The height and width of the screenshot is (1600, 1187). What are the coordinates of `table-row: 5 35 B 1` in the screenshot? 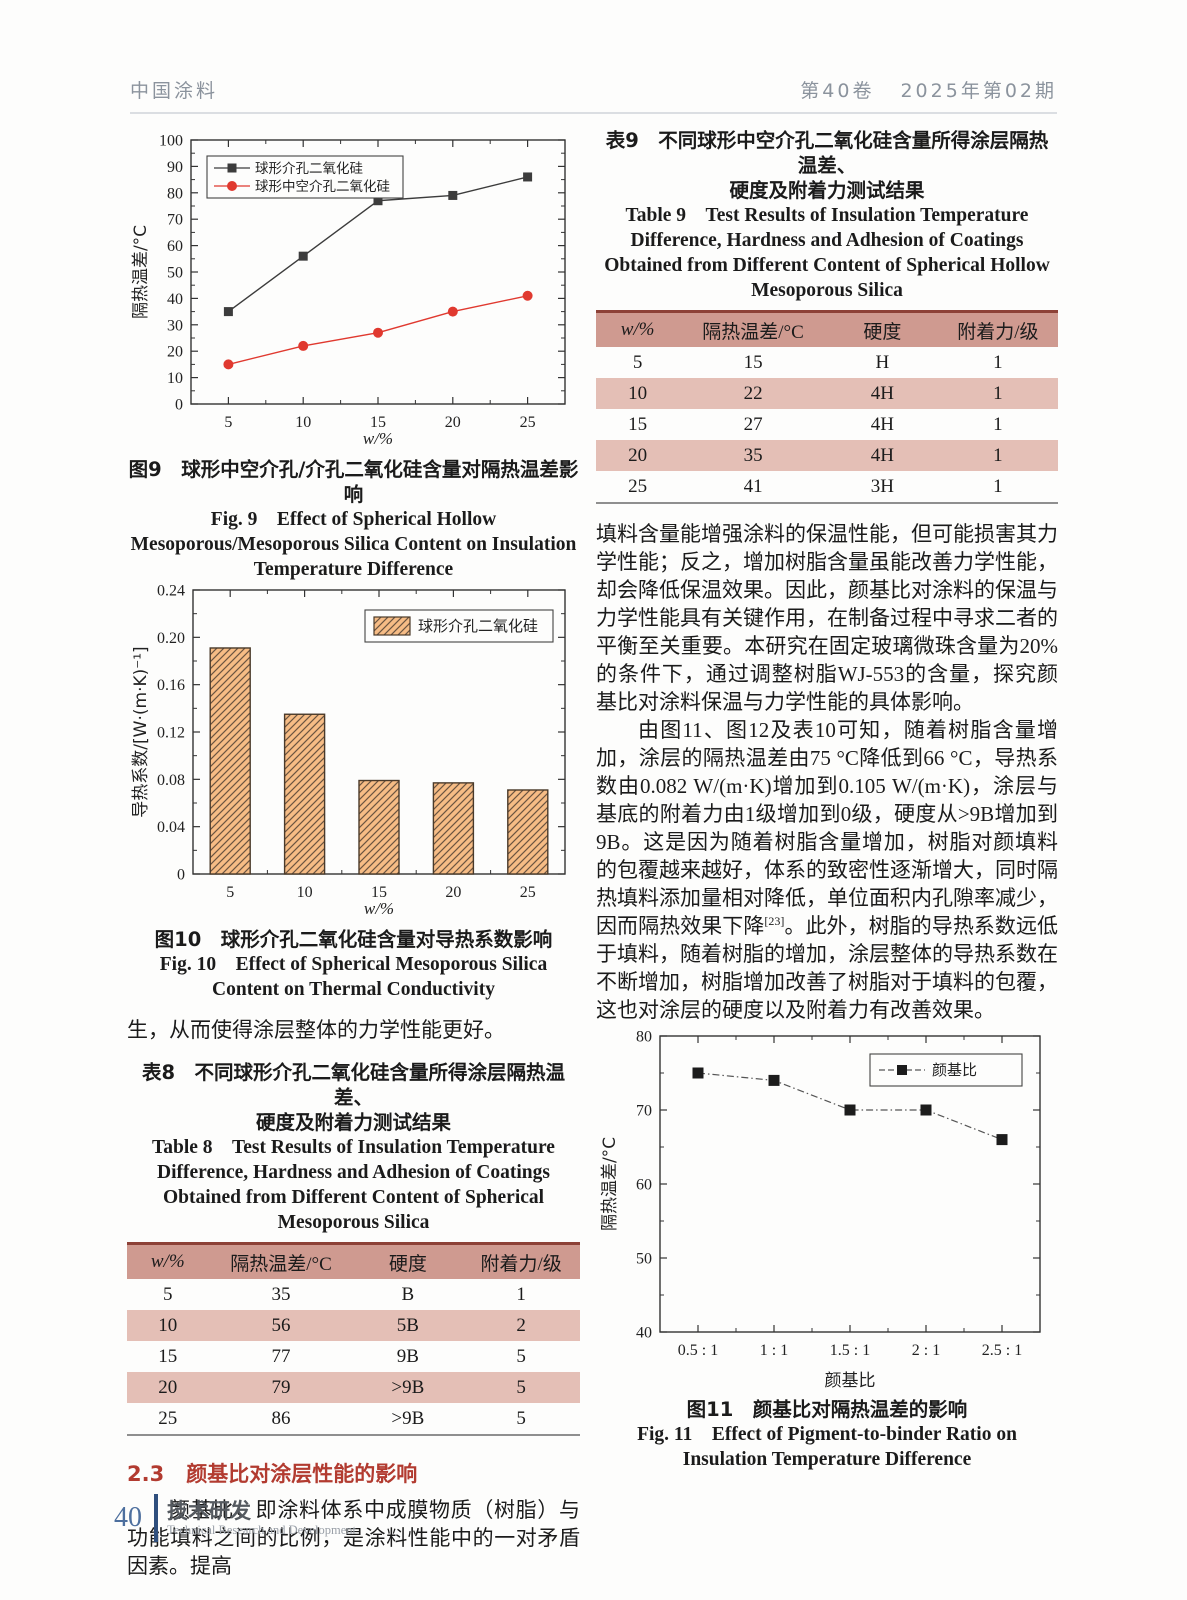 It's located at (353, 1294).